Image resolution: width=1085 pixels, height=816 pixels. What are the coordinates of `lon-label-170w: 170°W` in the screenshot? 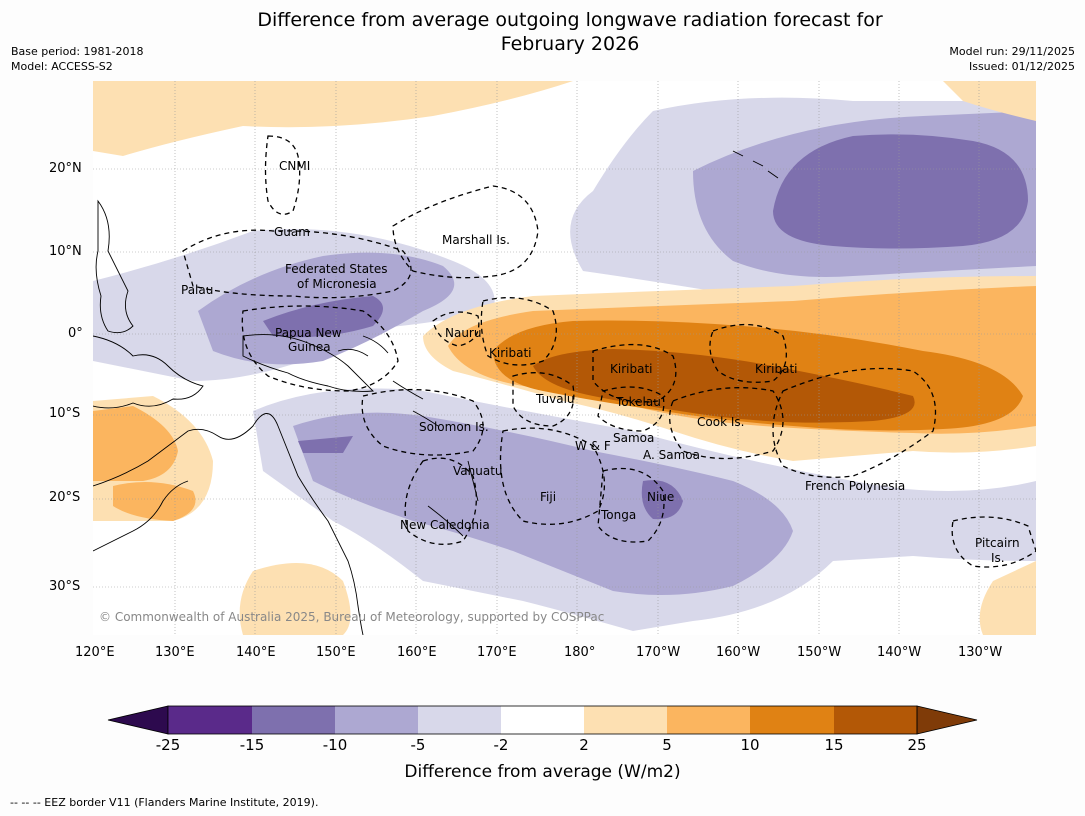 It's located at (658, 652).